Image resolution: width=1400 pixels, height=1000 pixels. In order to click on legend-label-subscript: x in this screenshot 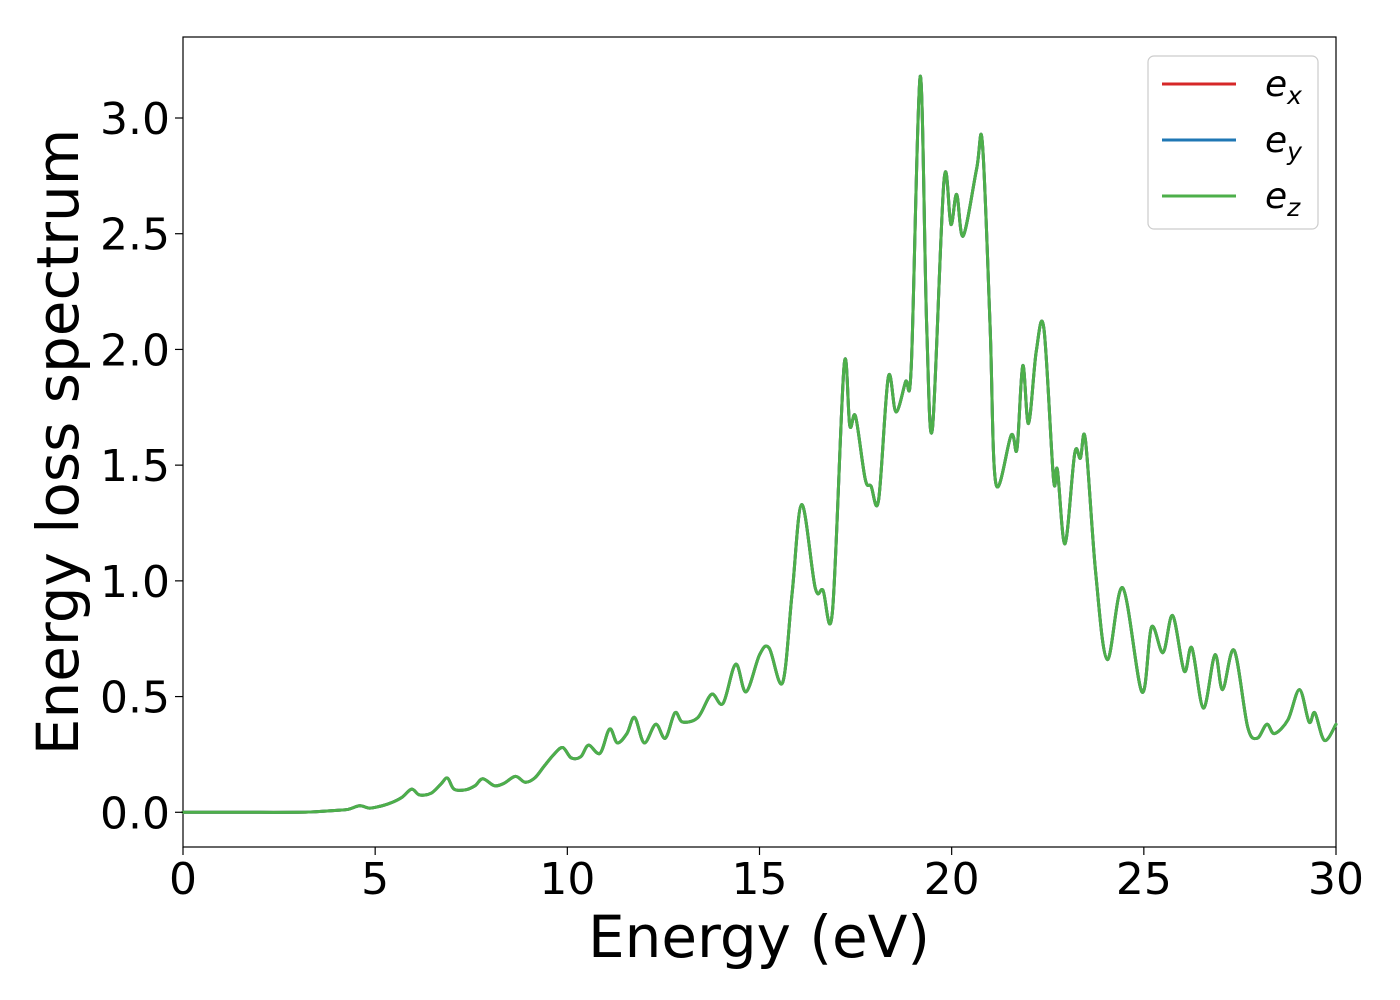, I will do `click(1294, 95)`.